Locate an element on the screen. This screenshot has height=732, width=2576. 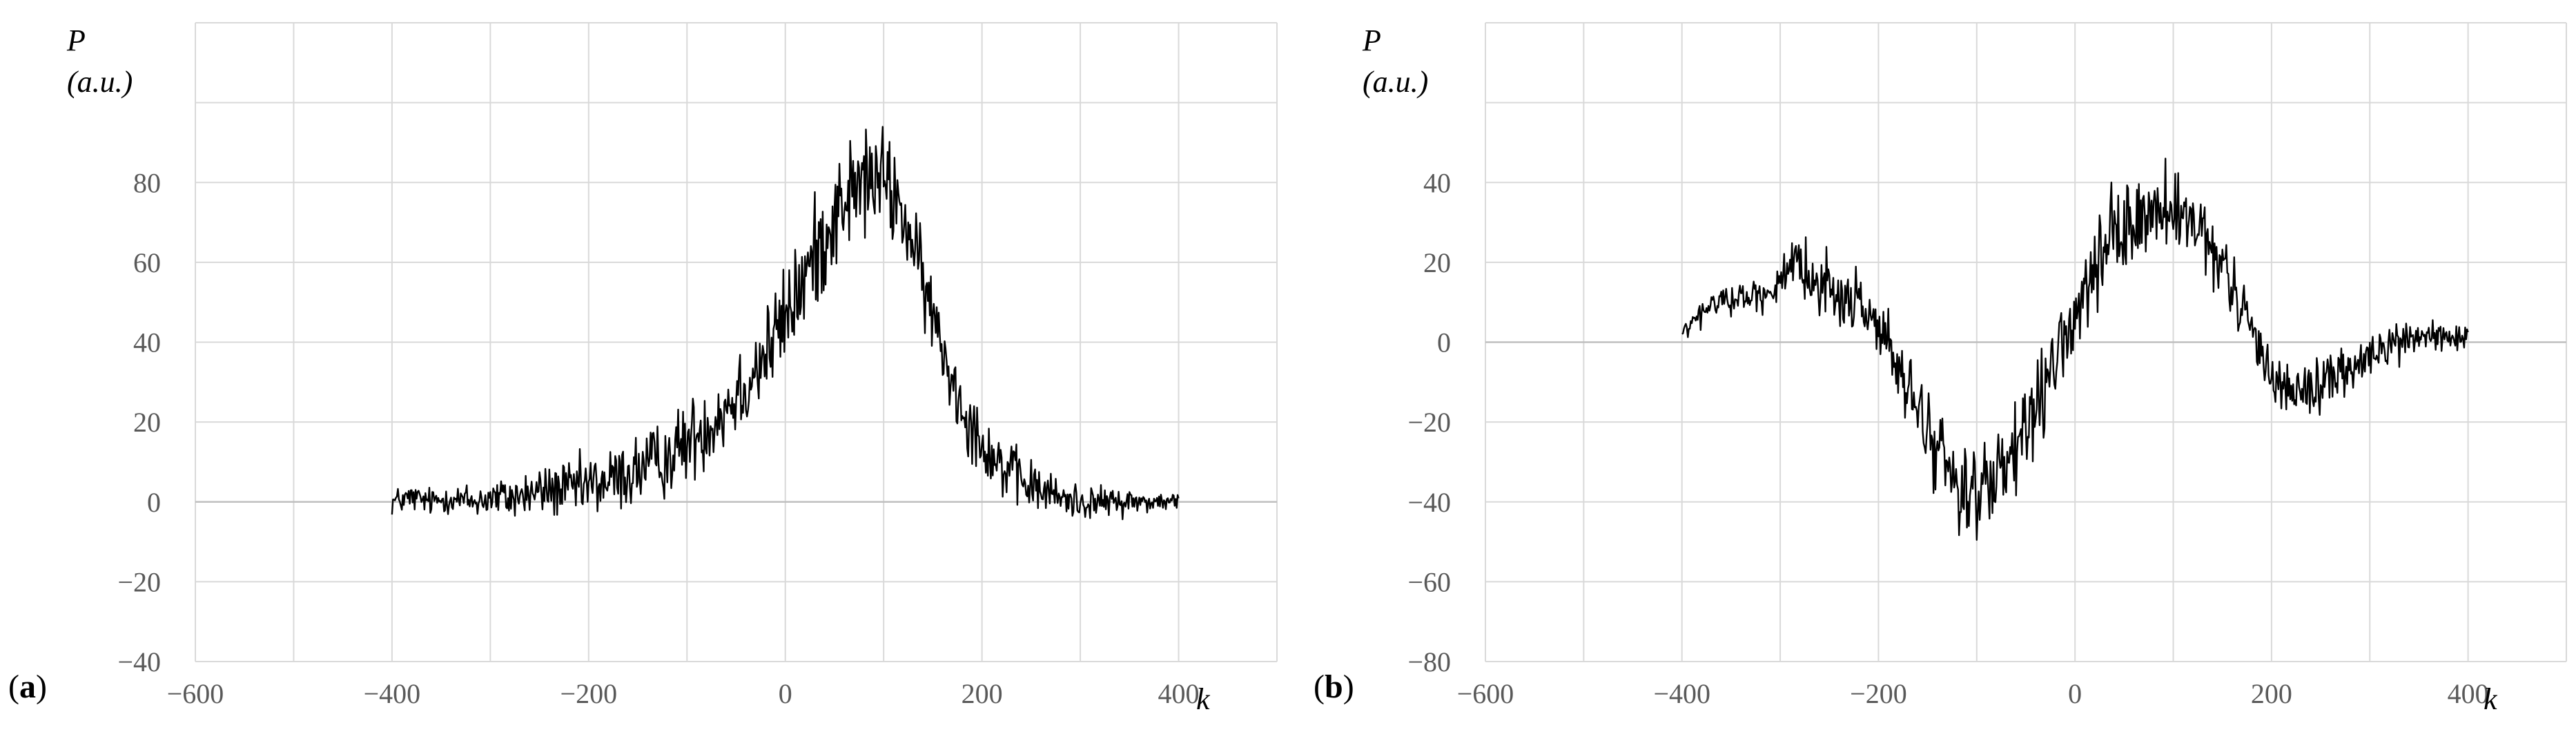
panel-a-y-tick-label: −20 is located at coordinates (139, 581).